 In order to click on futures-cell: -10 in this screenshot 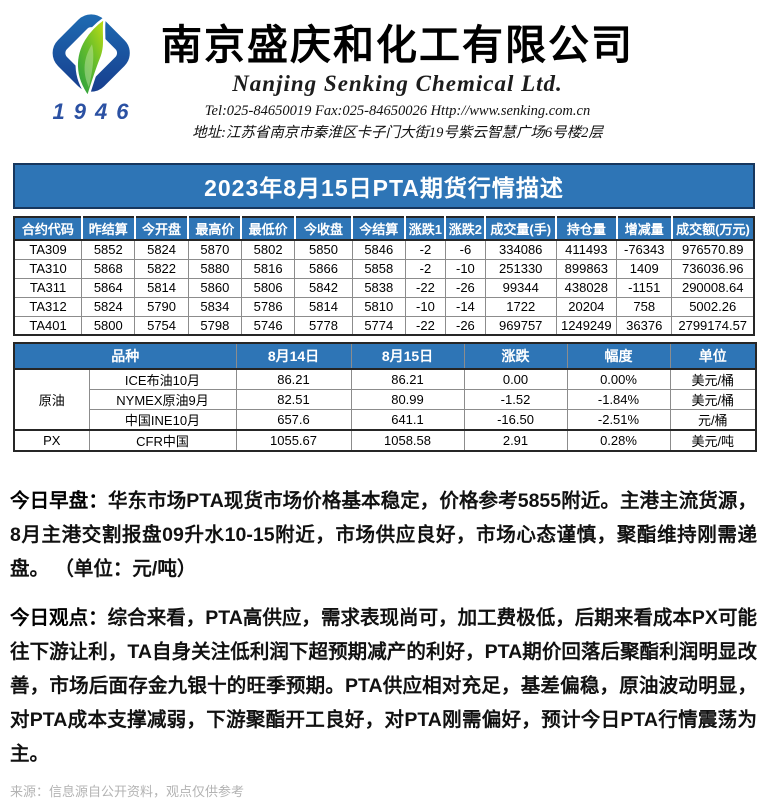, I will do `click(425, 306)`.